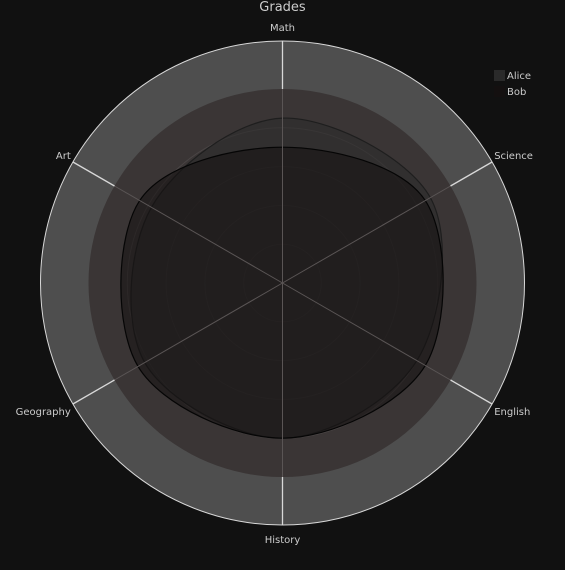 This screenshot has width=565, height=570. I want to click on spoke-inner-art, so click(198, 234).